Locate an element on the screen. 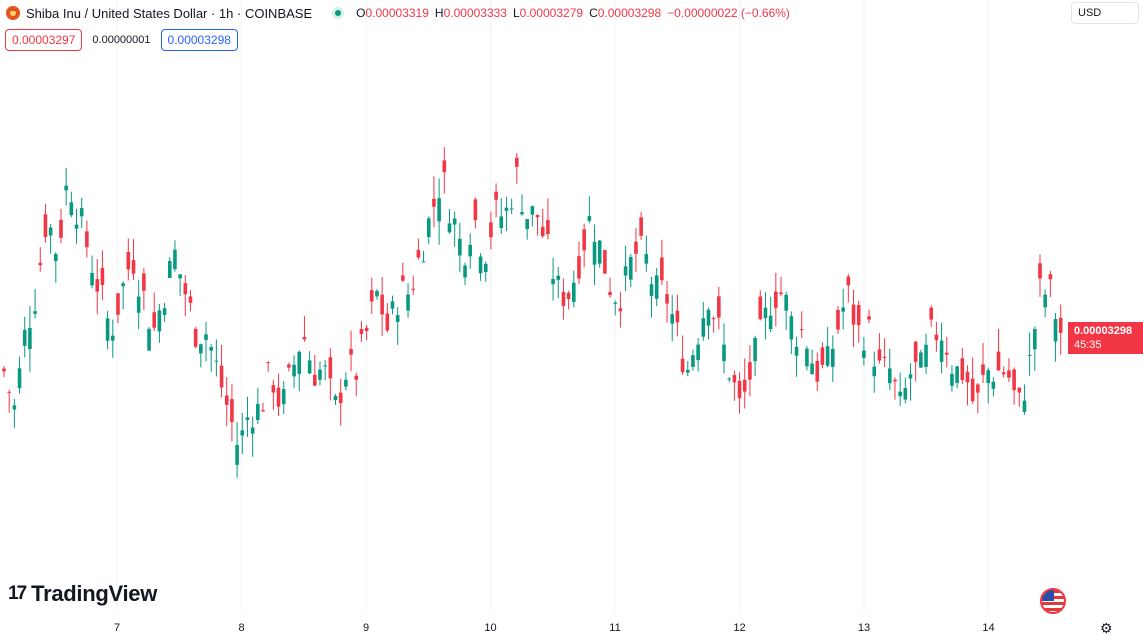 The width and height of the screenshot is (1143, 640). ohlc-low: L0.00003279 is located at coordinates (548, 13).